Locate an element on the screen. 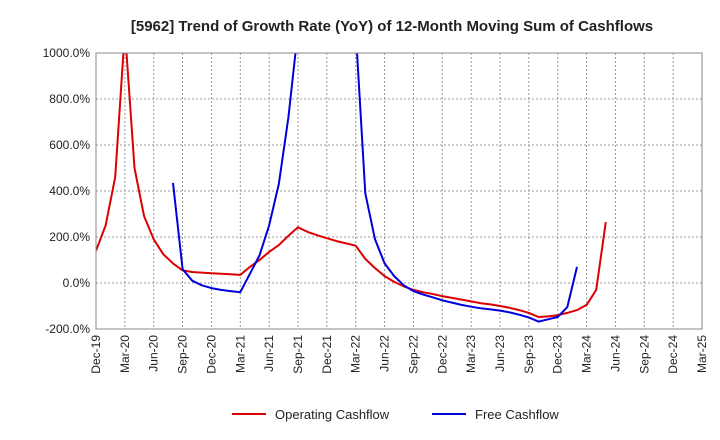 Image resolution: width=720 pixels, height=440 pixels. y-tick-label: 0.0% is located at coordinates (77, 283).